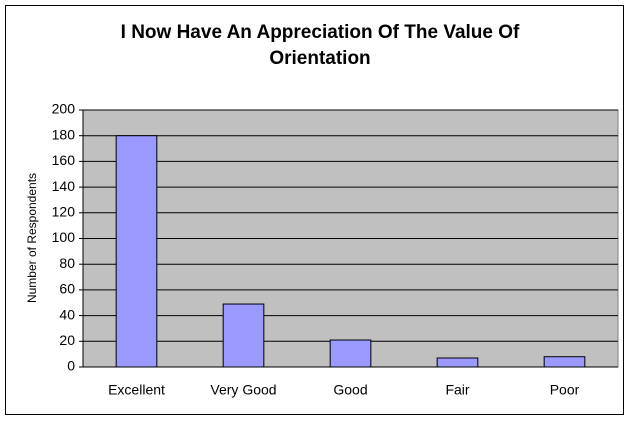 This screenshot has width=628, height=421. Describe the element at coordinates (32, 238) in the screenshot. I see `y-axis-label: Number of Respondents` at that location.